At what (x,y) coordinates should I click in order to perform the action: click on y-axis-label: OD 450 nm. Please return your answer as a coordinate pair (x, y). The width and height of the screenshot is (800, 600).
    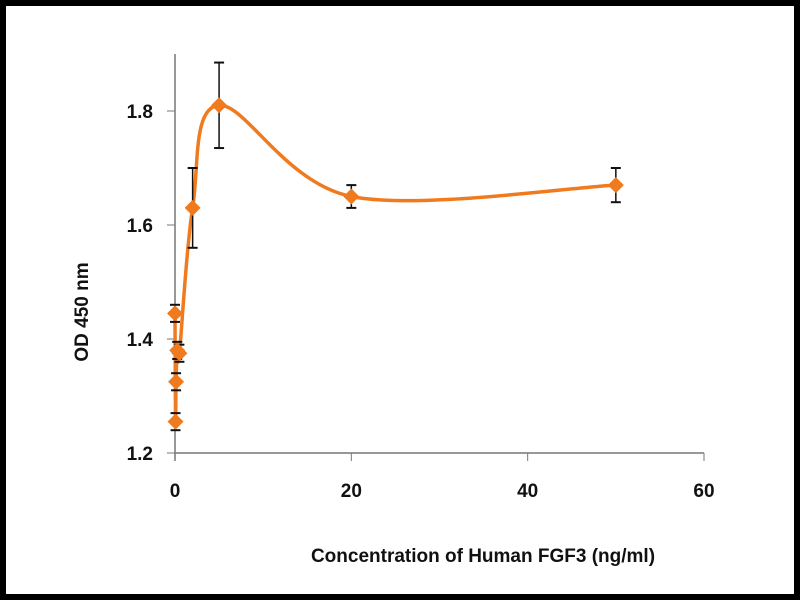
    Looking at the image, I should click on (82, 311).